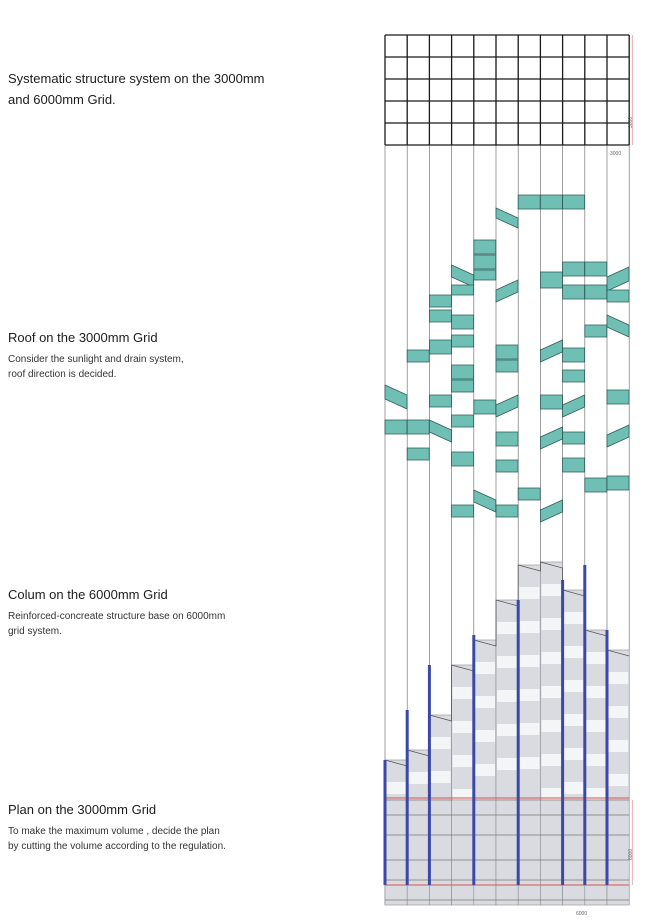  I want to click on building-volumes, so click(507, 733).